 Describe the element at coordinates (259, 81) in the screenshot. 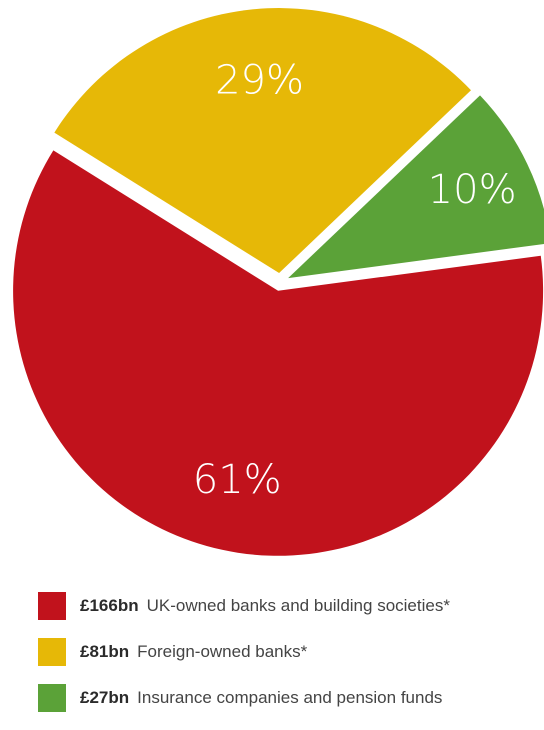

I see `slice-label-foreign-owned-banks: 29%` at that location.